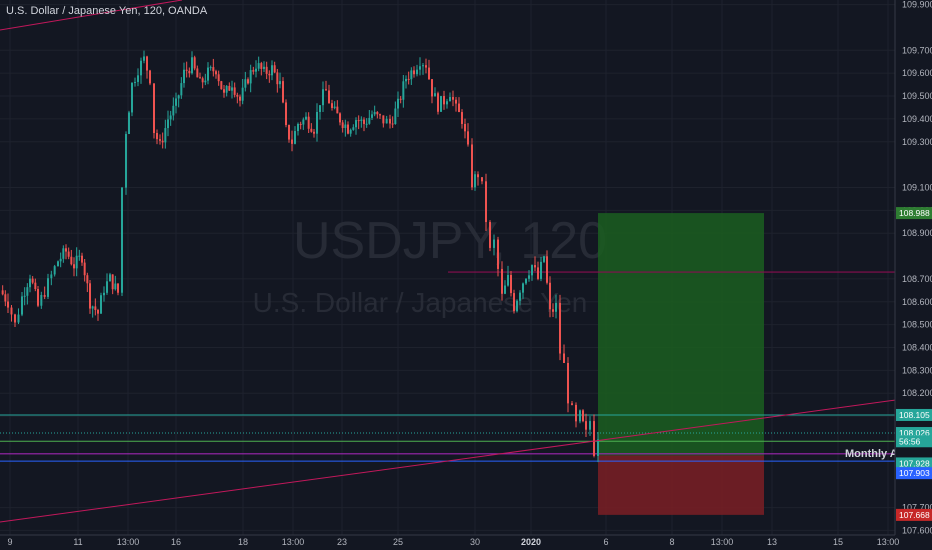 The width and height of the screenshot is (932, 550). Describe the element at coordinates (910, 441) in the screenshot. I see `timer-tag: 56:56` at that location.